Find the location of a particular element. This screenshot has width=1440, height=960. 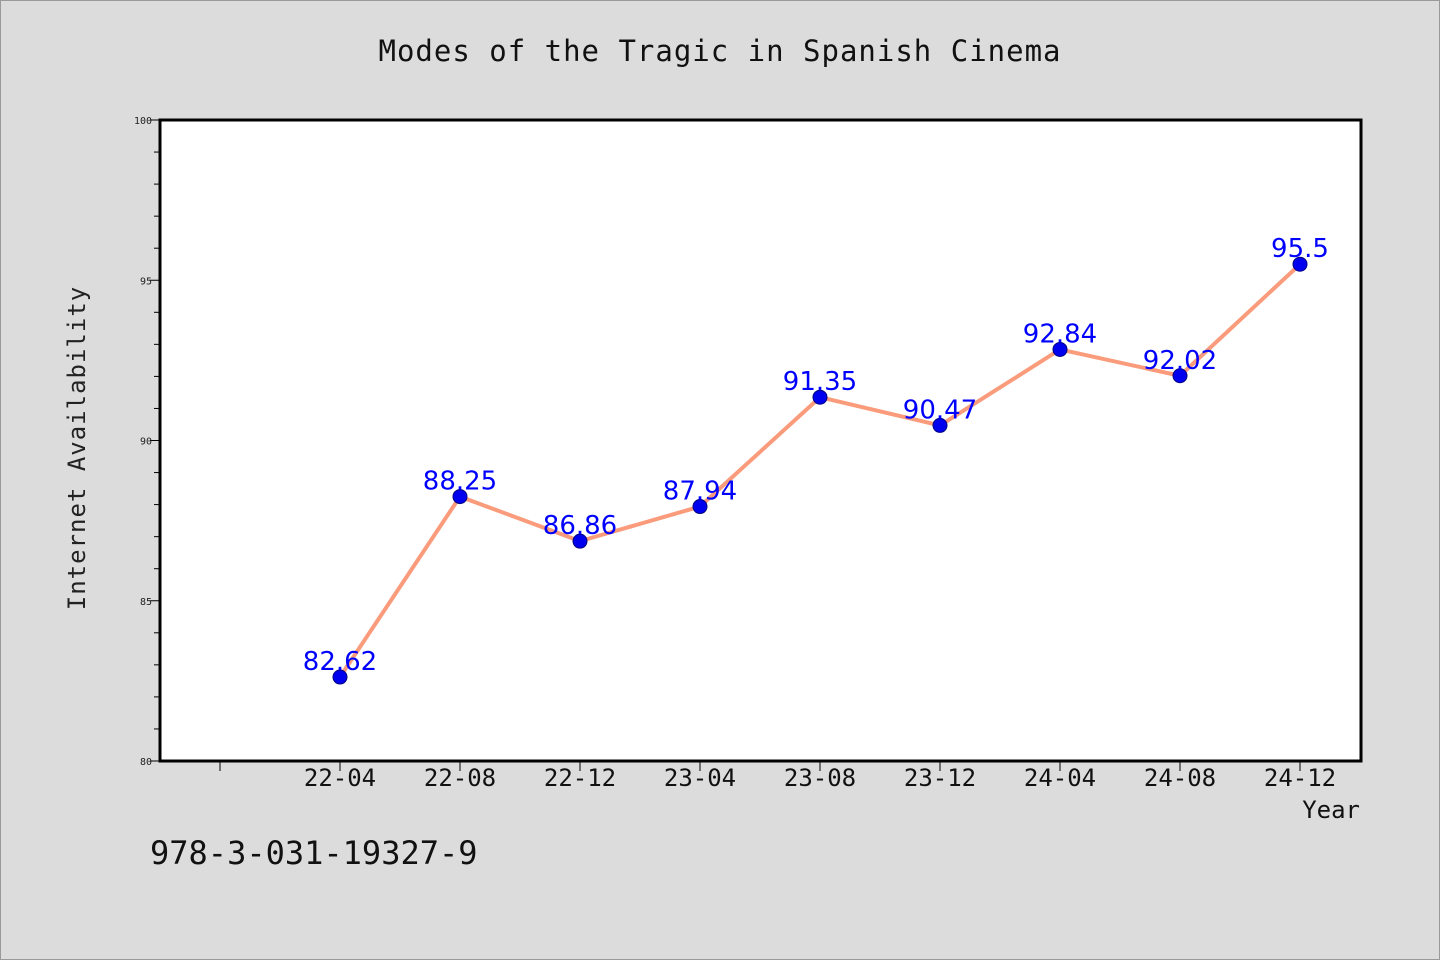

x-tick-label: 24-08 is located at coordinates (1180, 778).